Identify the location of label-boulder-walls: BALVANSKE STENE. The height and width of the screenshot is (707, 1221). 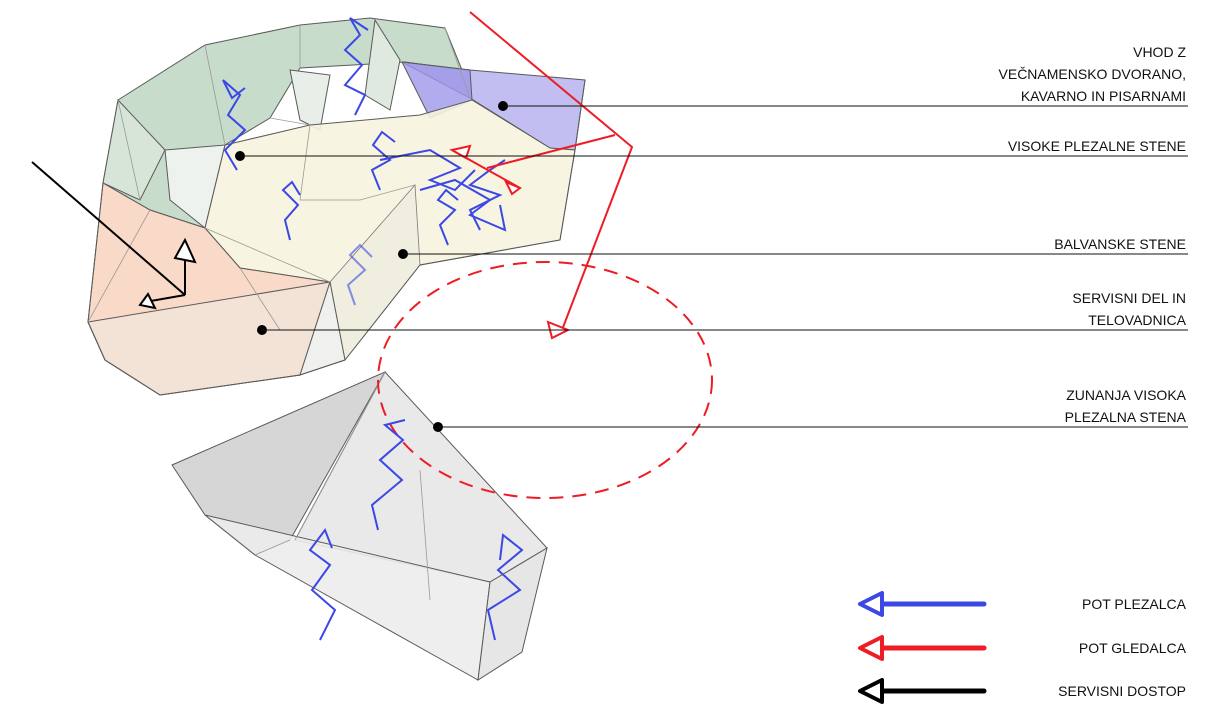
(1120, 244).